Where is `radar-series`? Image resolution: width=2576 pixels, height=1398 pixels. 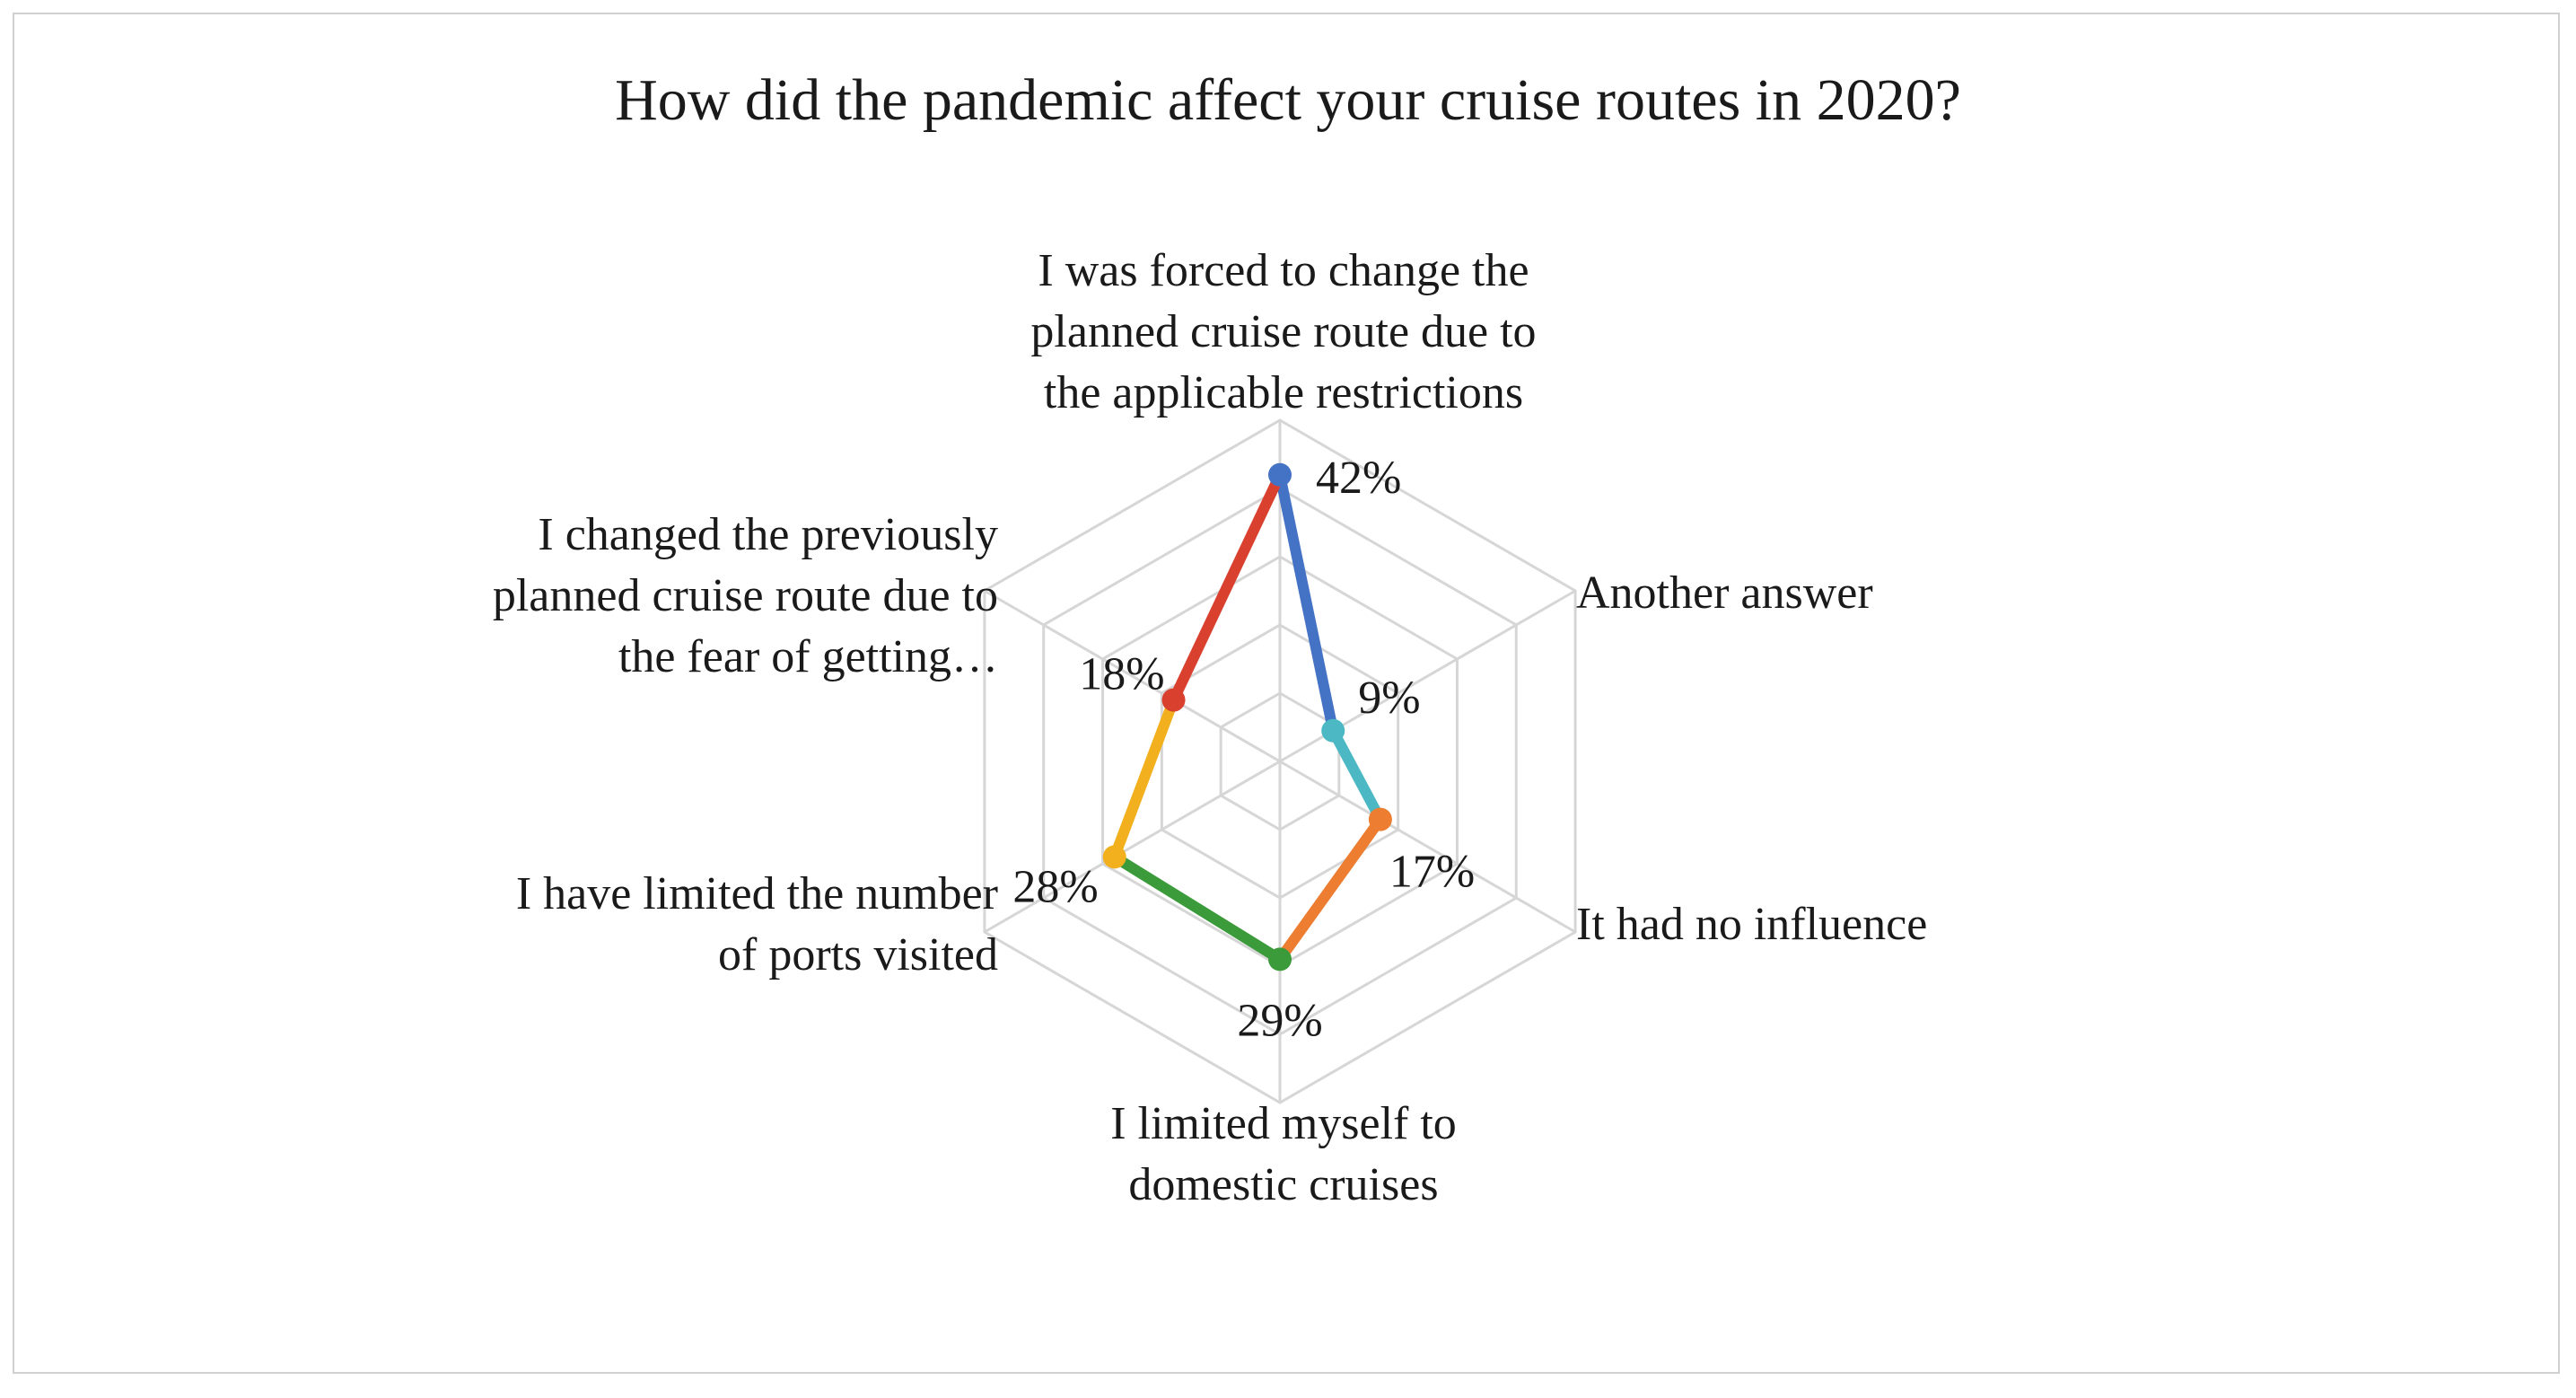
radar-series is located at coordinates (1247, 717).